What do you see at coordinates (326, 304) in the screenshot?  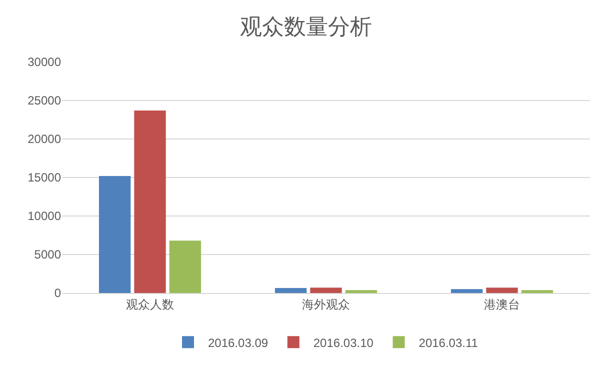 I see `x-tick-label: 海外观众` at bounding box center [326, 304].